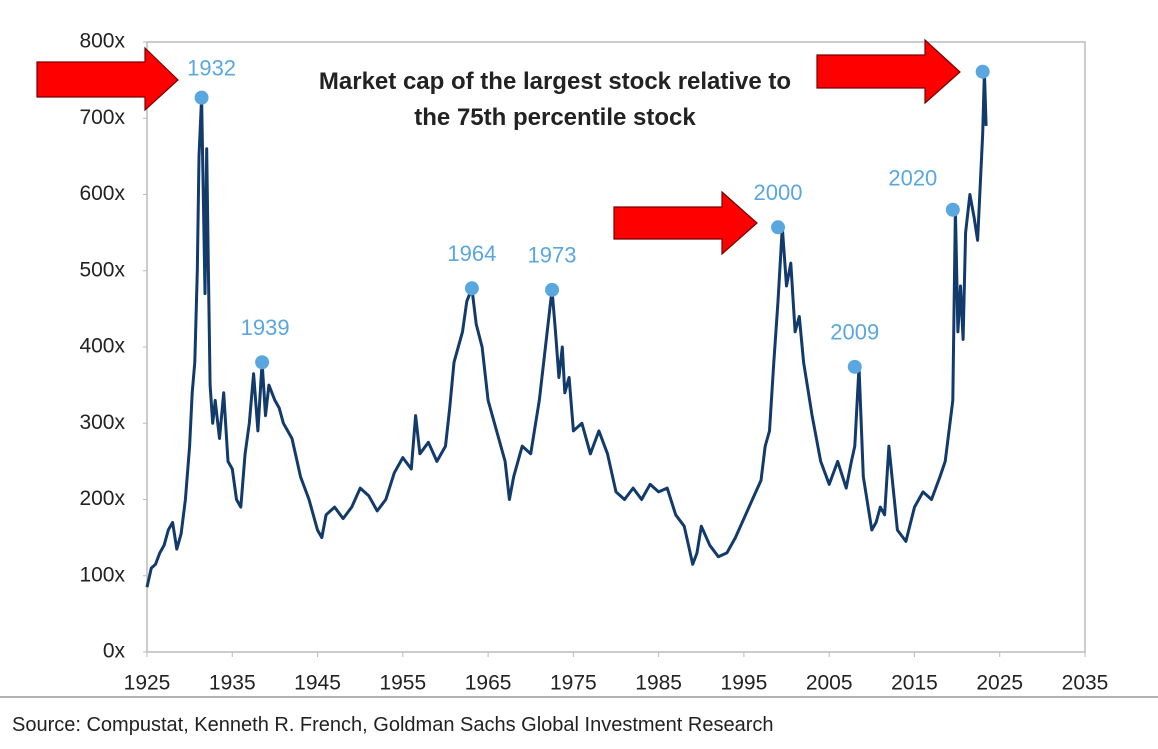 The width and height of the screenshot is (1158, 749). I want to click on x-tick-label: 1995, so click(744, 683).